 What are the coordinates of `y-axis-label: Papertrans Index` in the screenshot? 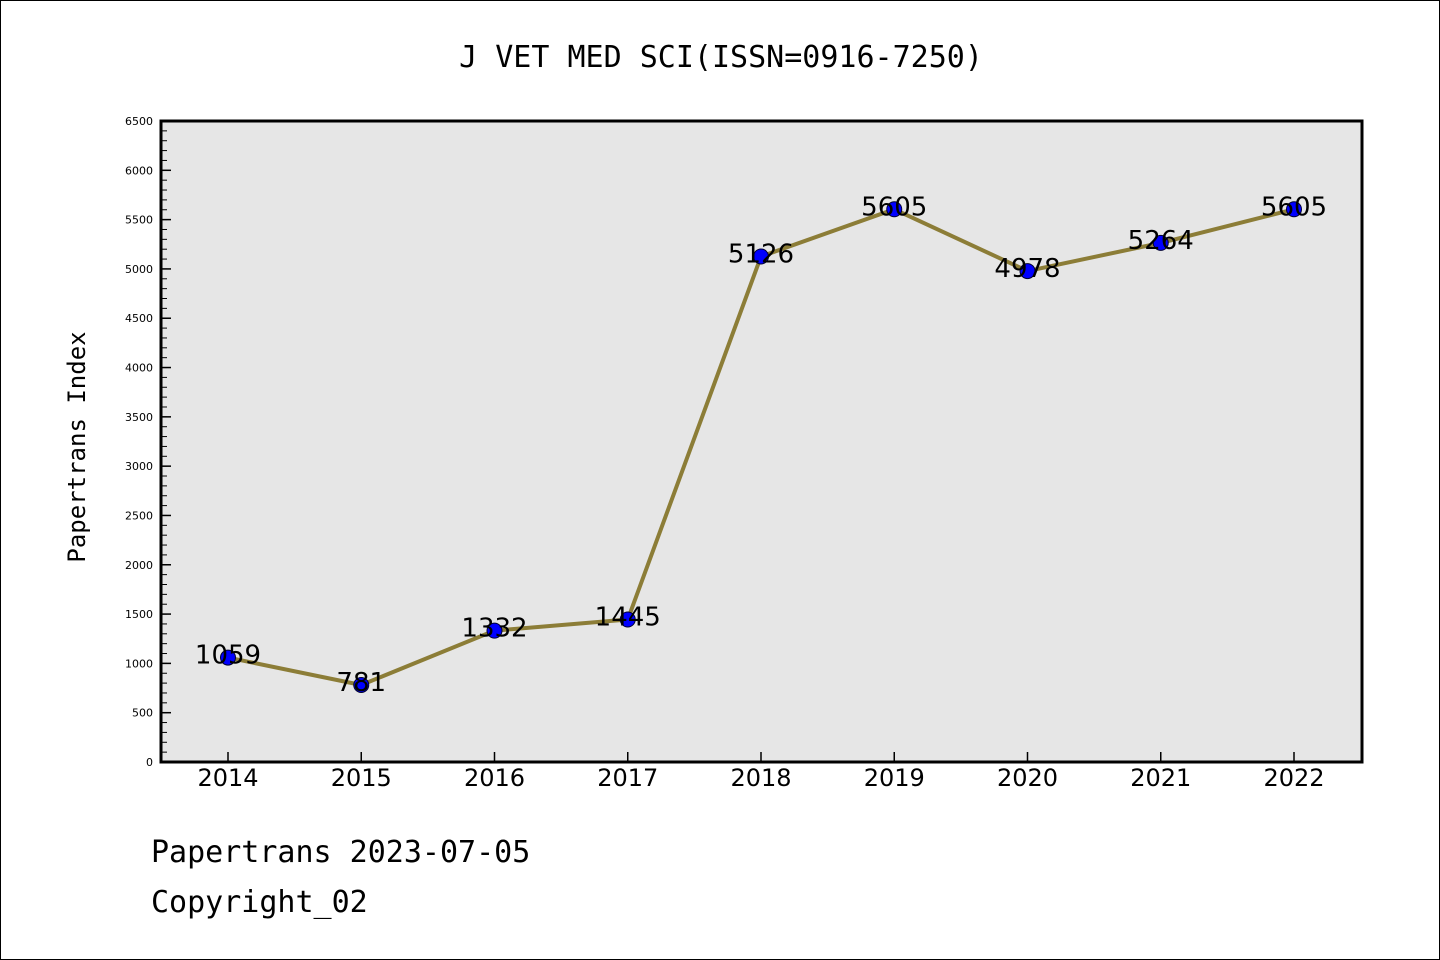 It's located at (77, 446).